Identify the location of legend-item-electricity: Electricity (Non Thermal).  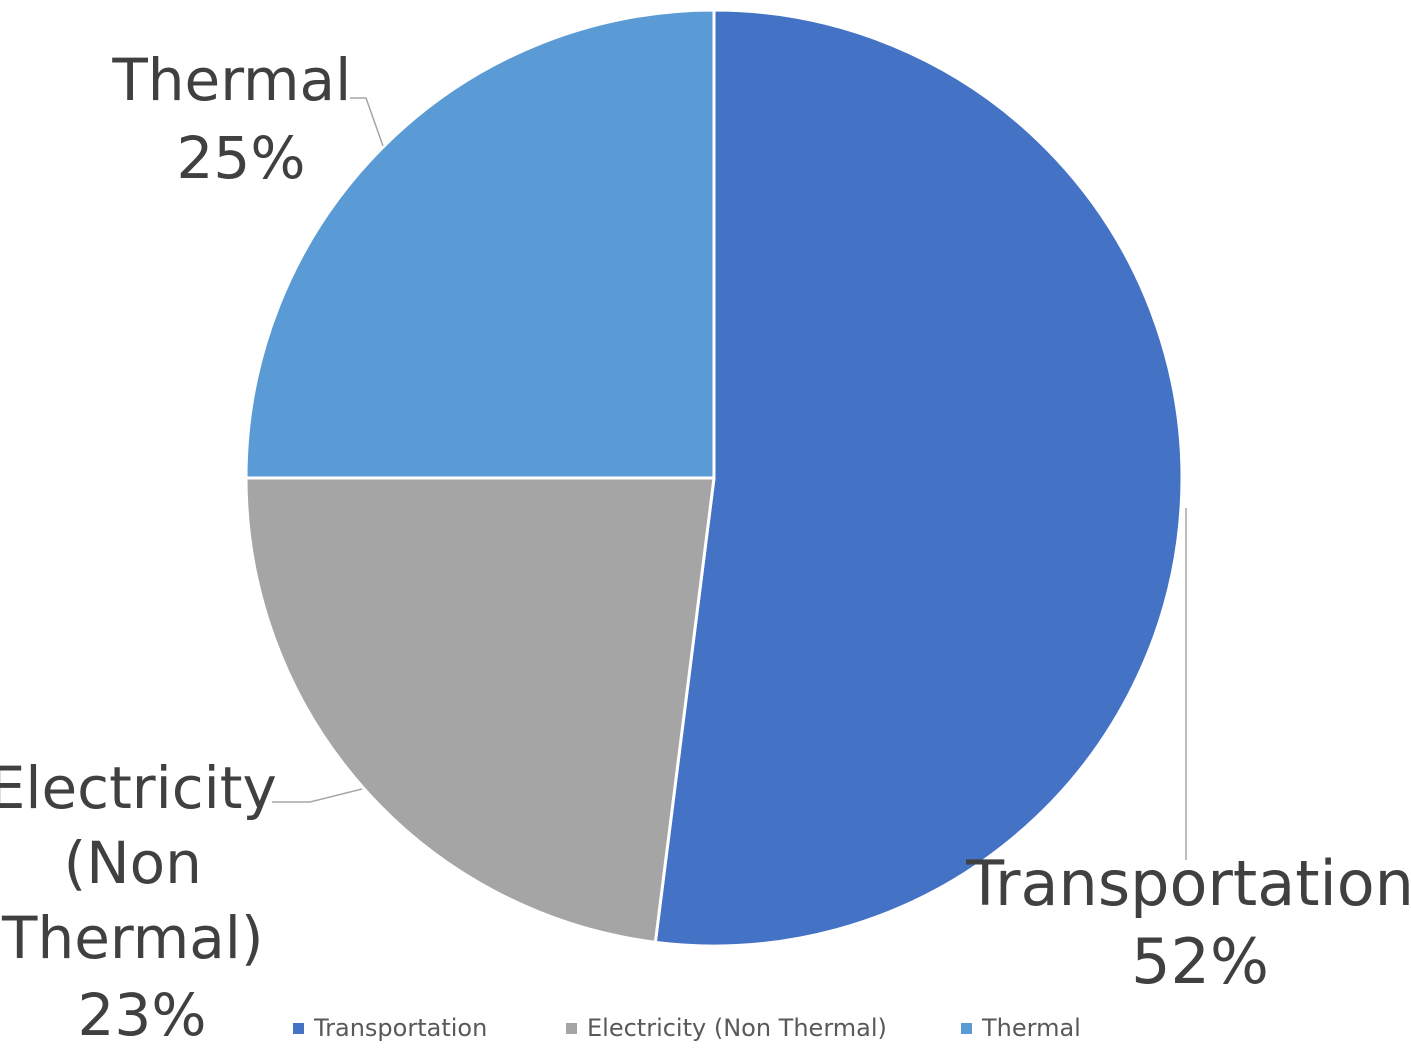
(726, 1028).